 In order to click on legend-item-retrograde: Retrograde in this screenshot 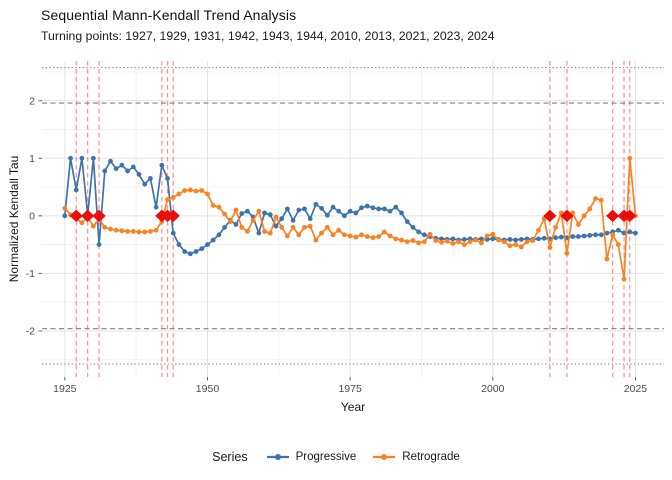, I will do `click(416, 457)`.